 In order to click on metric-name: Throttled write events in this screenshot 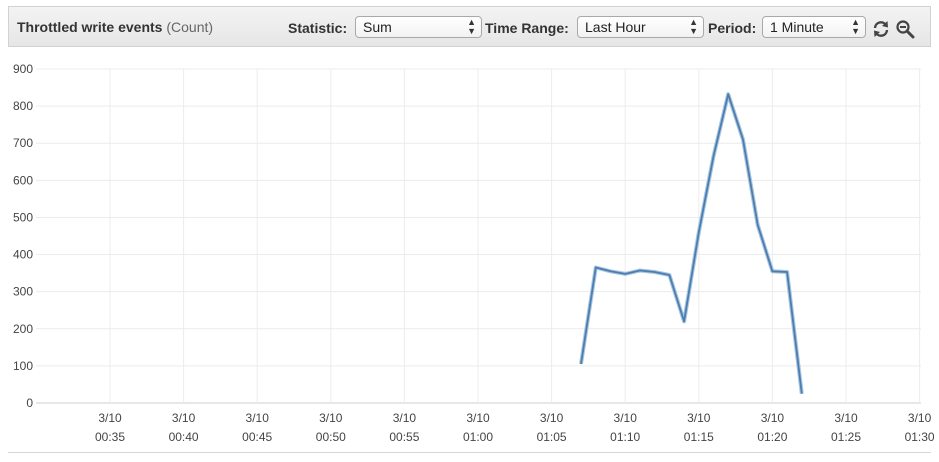, I will do `click(90, 27)`.